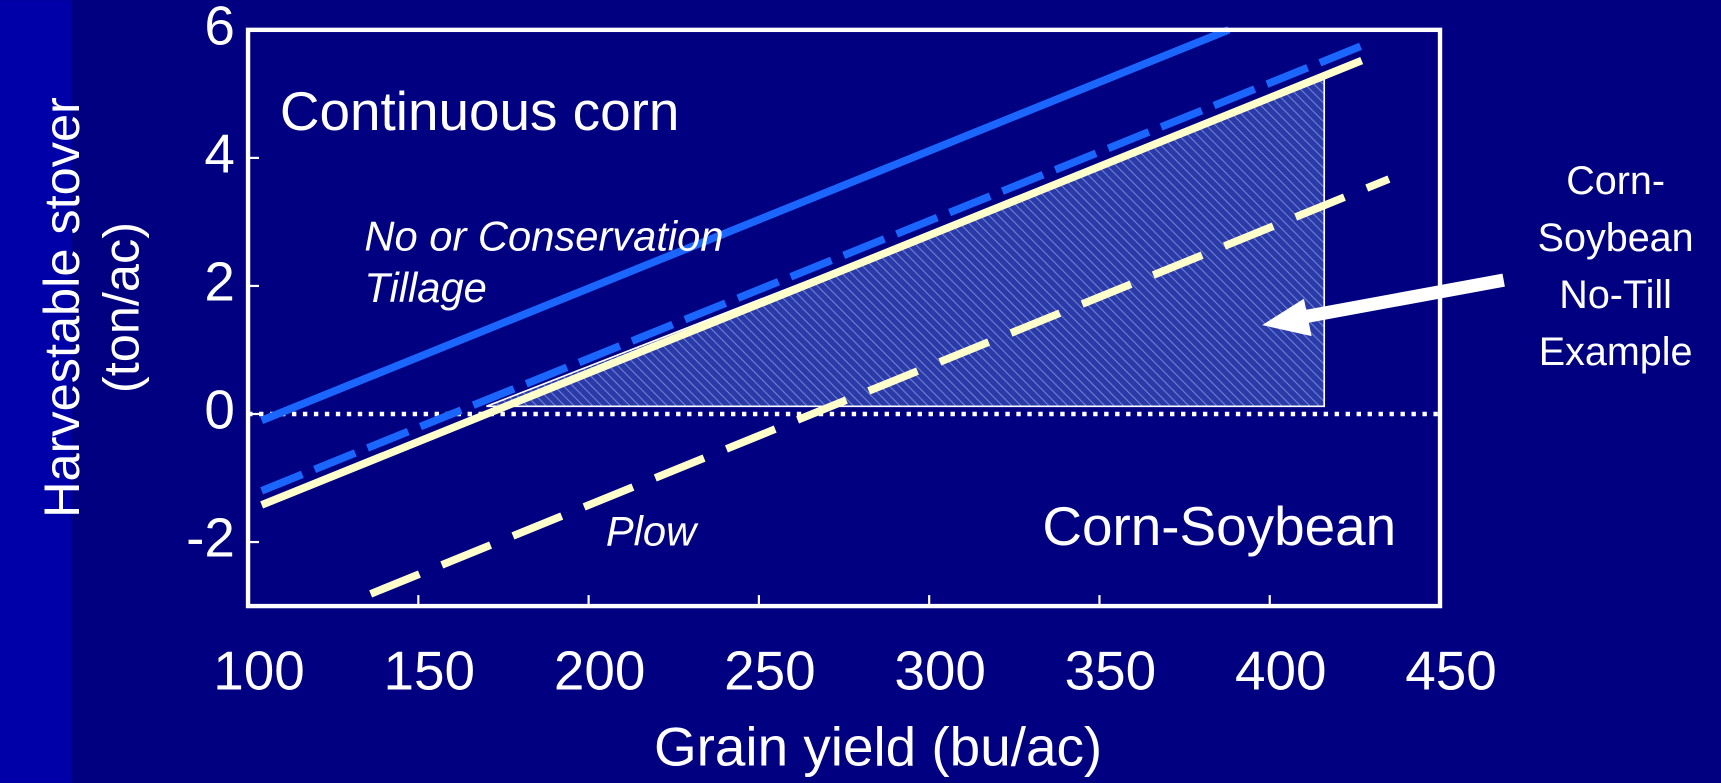  I want to click on arrow, so click(1383, 305).